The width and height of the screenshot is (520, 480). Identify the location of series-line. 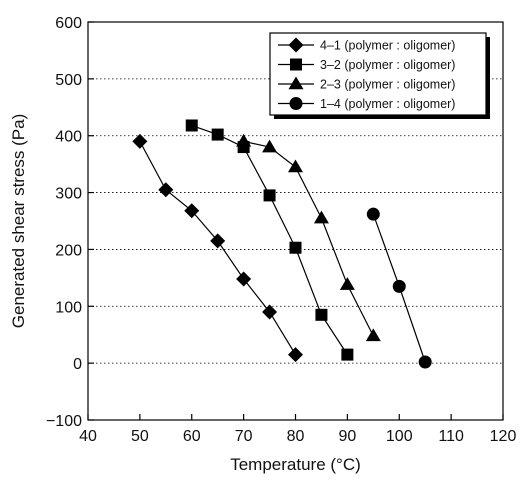
(308, 238).